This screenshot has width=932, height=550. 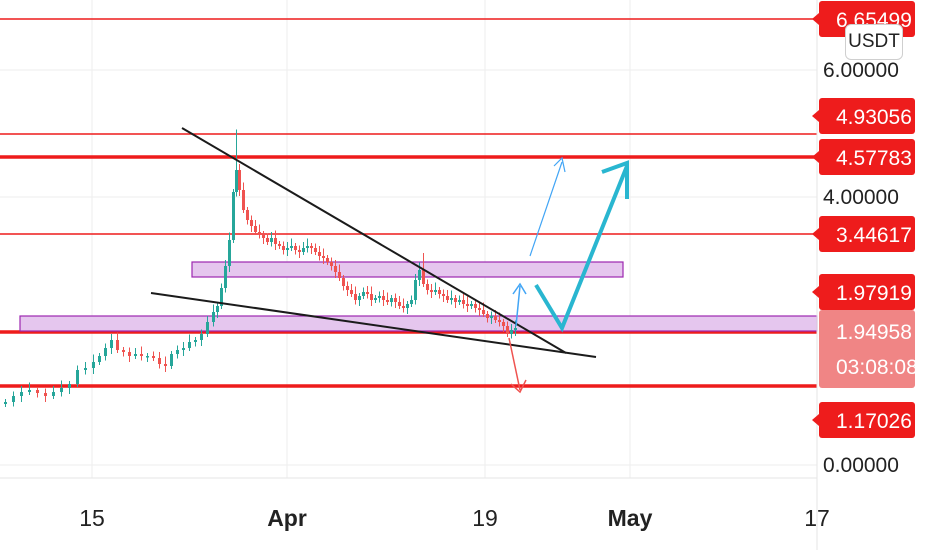 I want to click on short-up-arrow-head, so click(x=519, y=288).